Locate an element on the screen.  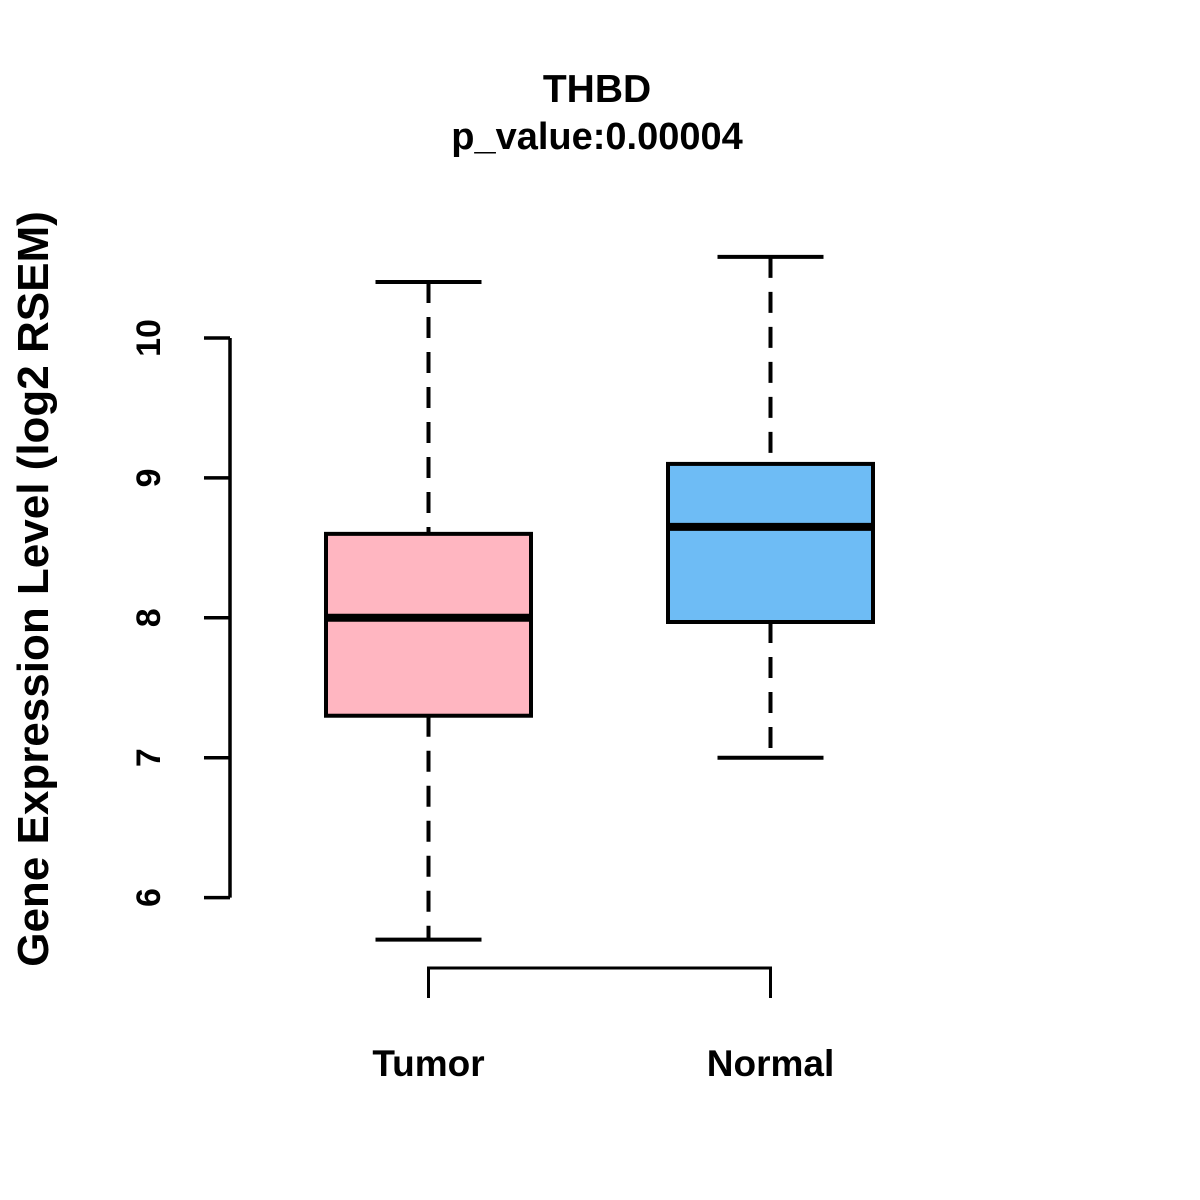
y-axis-tick-label: 6 is located at coordinates (149, 897).